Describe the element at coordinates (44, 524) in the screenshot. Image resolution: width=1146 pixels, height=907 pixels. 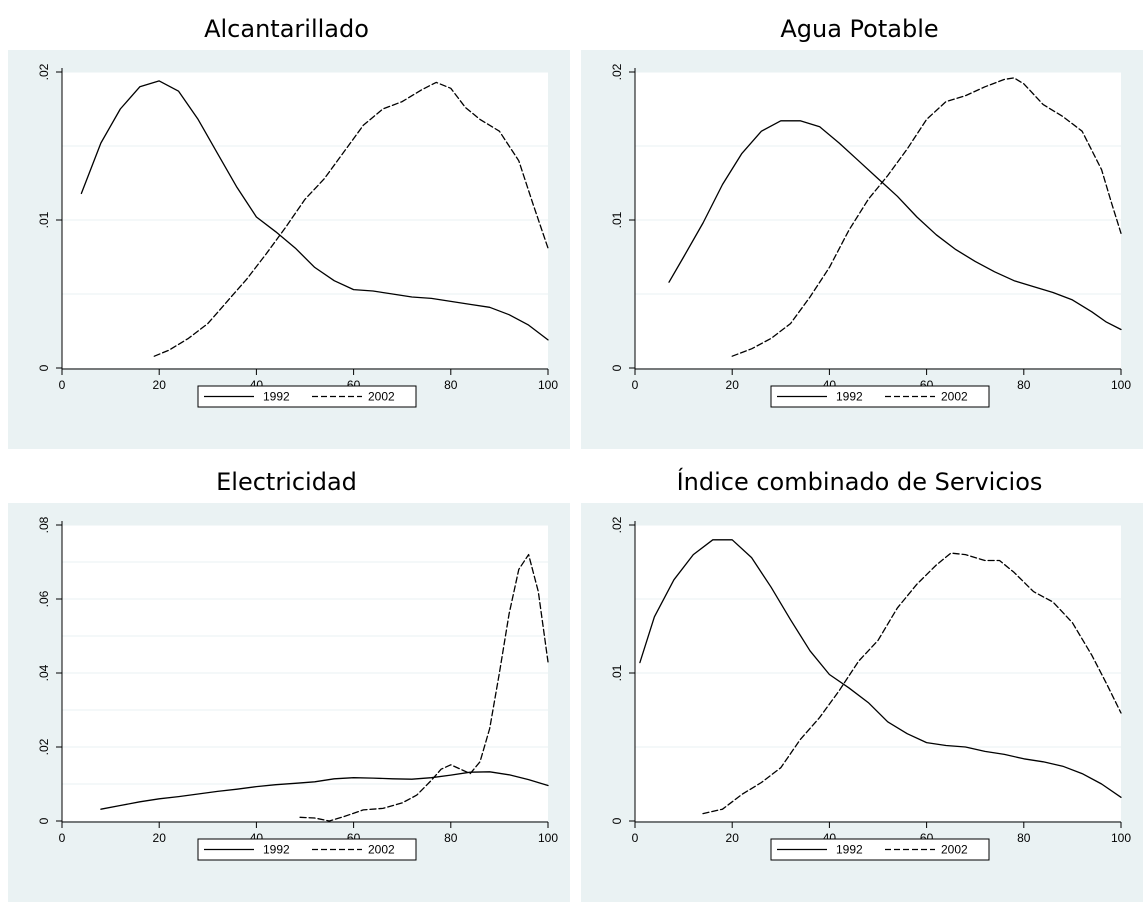
I see `y-tick-label: .08` at that location.